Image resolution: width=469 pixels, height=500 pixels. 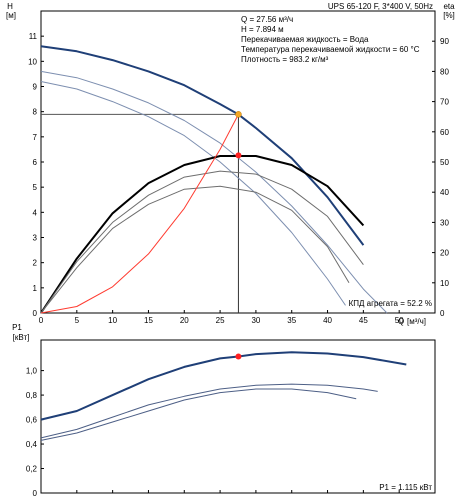 I want to click on operating-point-markers, so click(x=238, y=135).